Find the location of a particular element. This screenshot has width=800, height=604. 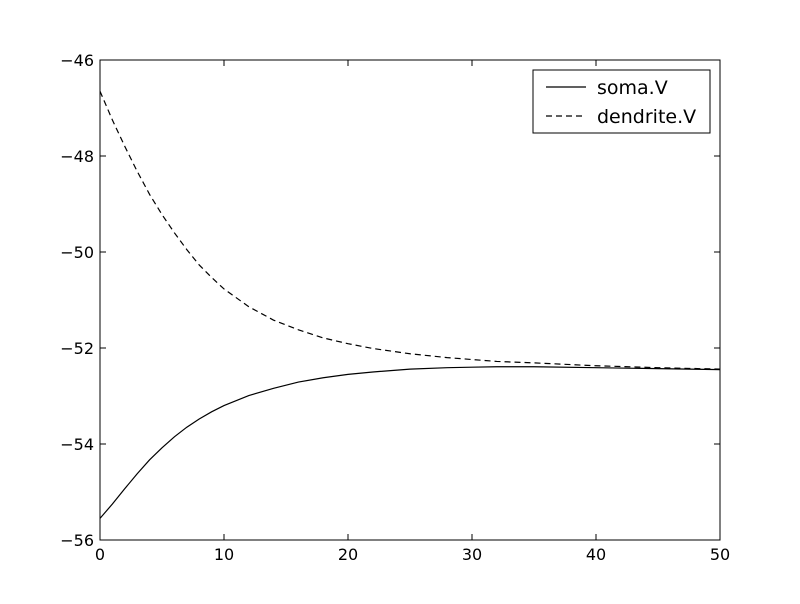

y-tick-label: −48 is located at coordinates (77, 156).